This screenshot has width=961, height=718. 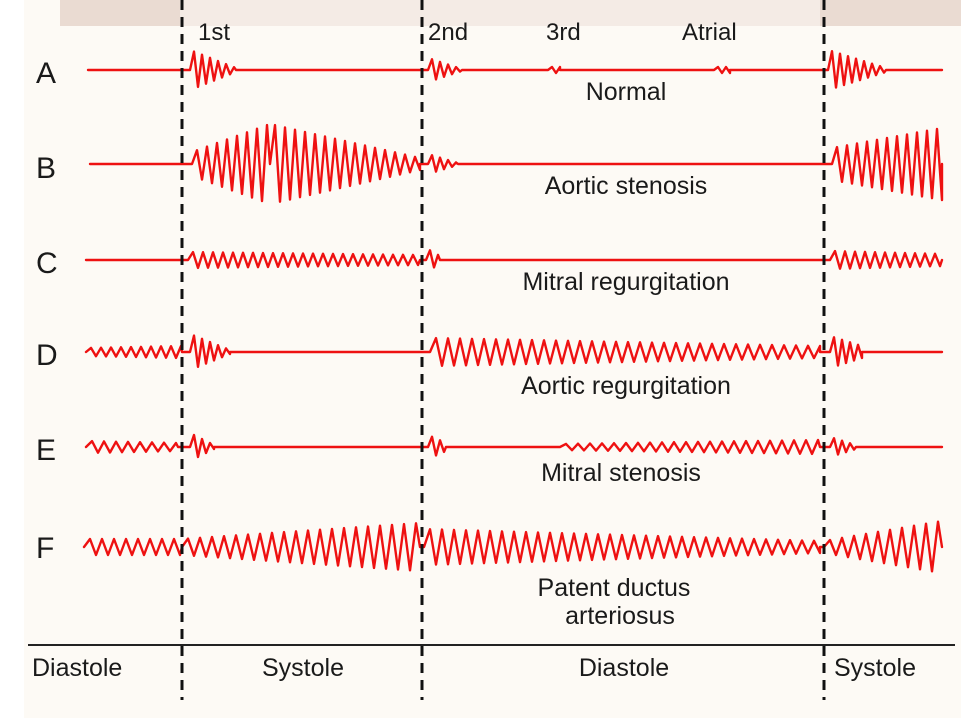 What do you see at coordinates (516, 163) in the screenshot?
I see `waveform-b` at bounding box center [516, 163].